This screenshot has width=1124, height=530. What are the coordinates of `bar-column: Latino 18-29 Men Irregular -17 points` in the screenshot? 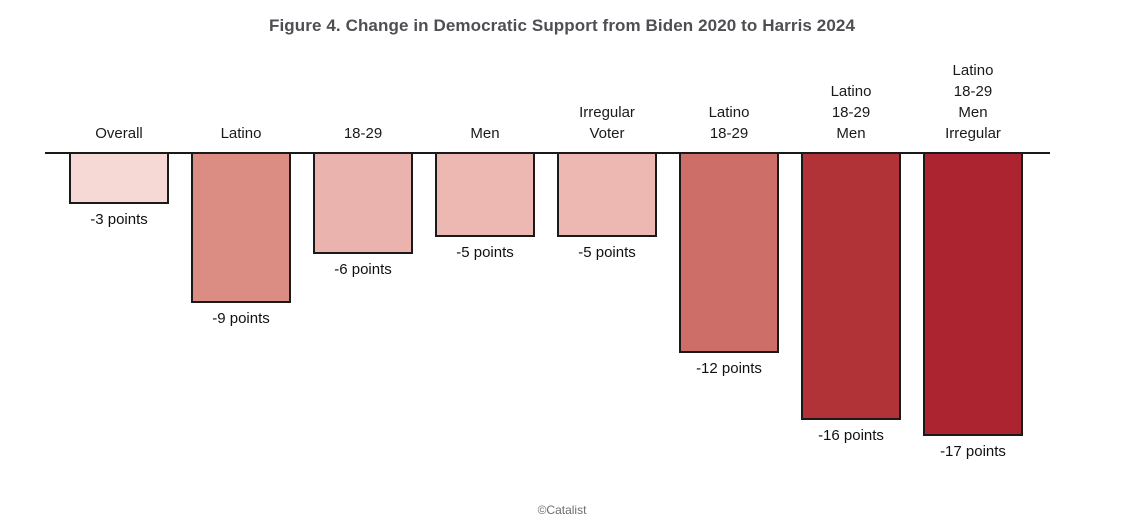 It's located at (973, 230).